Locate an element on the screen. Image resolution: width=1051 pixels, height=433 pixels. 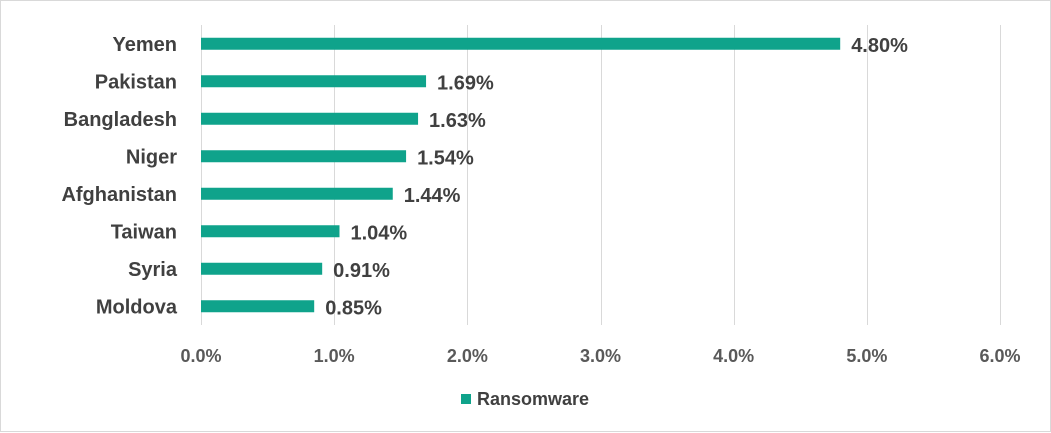
category-label: Moldova is located at coordinates (137, 307).